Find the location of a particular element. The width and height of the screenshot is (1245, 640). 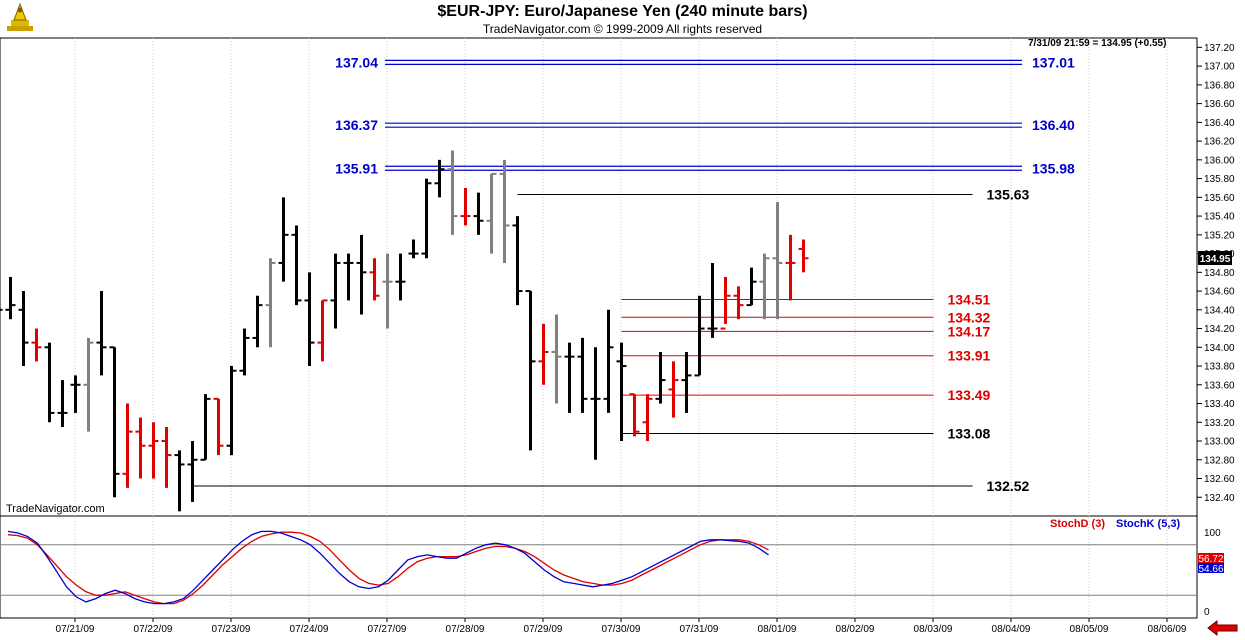

y-tick: 135.80 is located at coordinates (1216, 179).